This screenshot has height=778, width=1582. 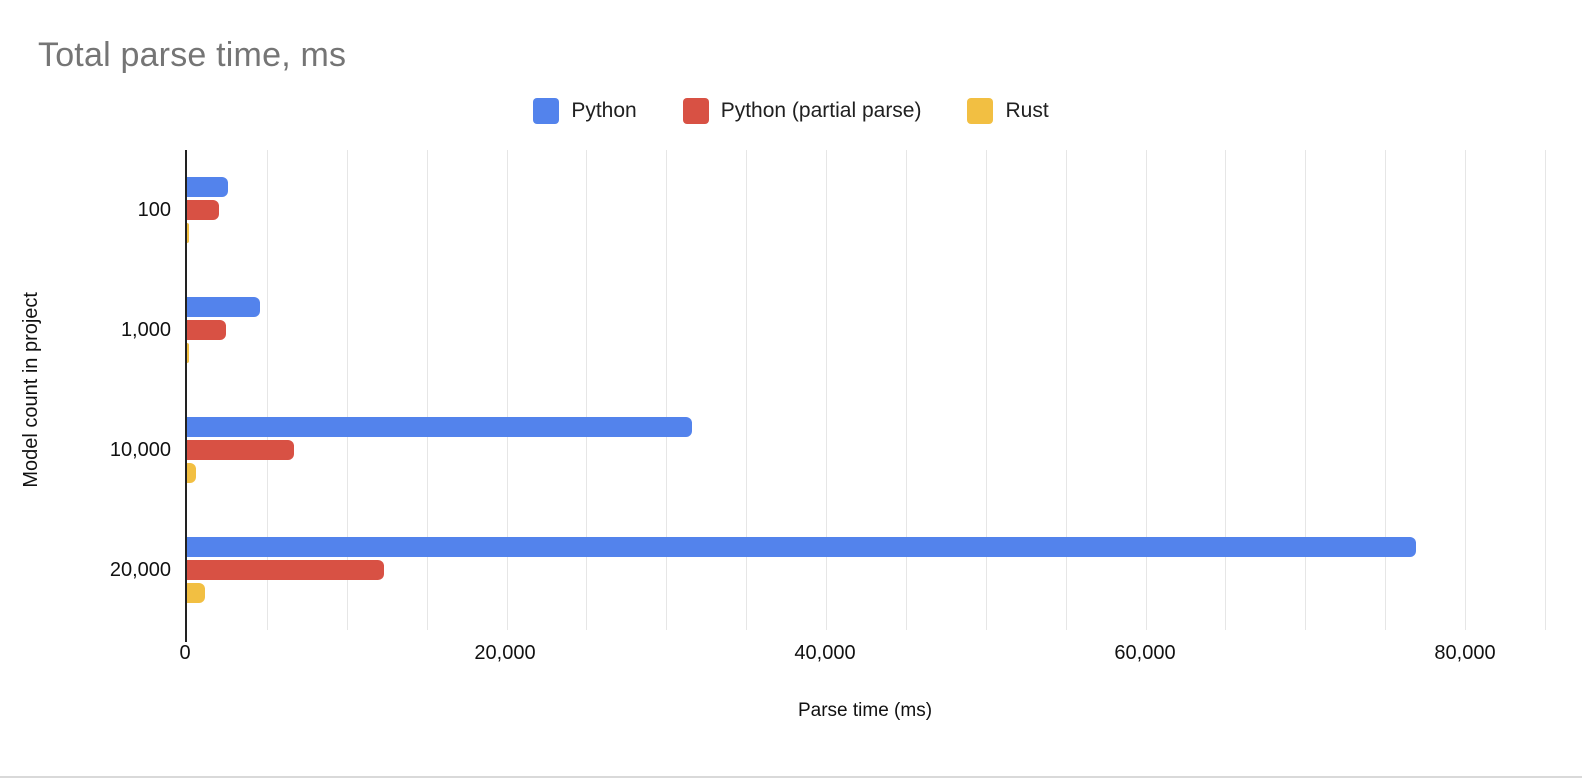 I want to click on legend-item-rust: Rust, so click(x=1008, y=111).